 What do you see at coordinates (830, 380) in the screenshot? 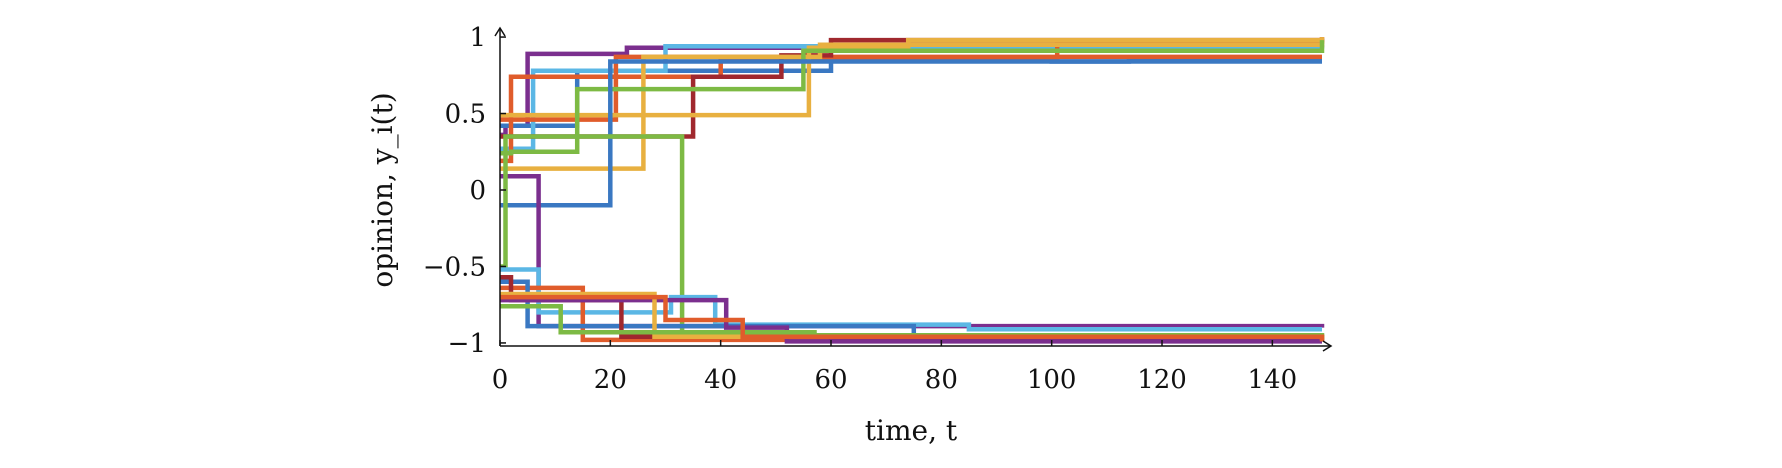
I see `x-tick-label: 60` at bounding box center [830, 380].